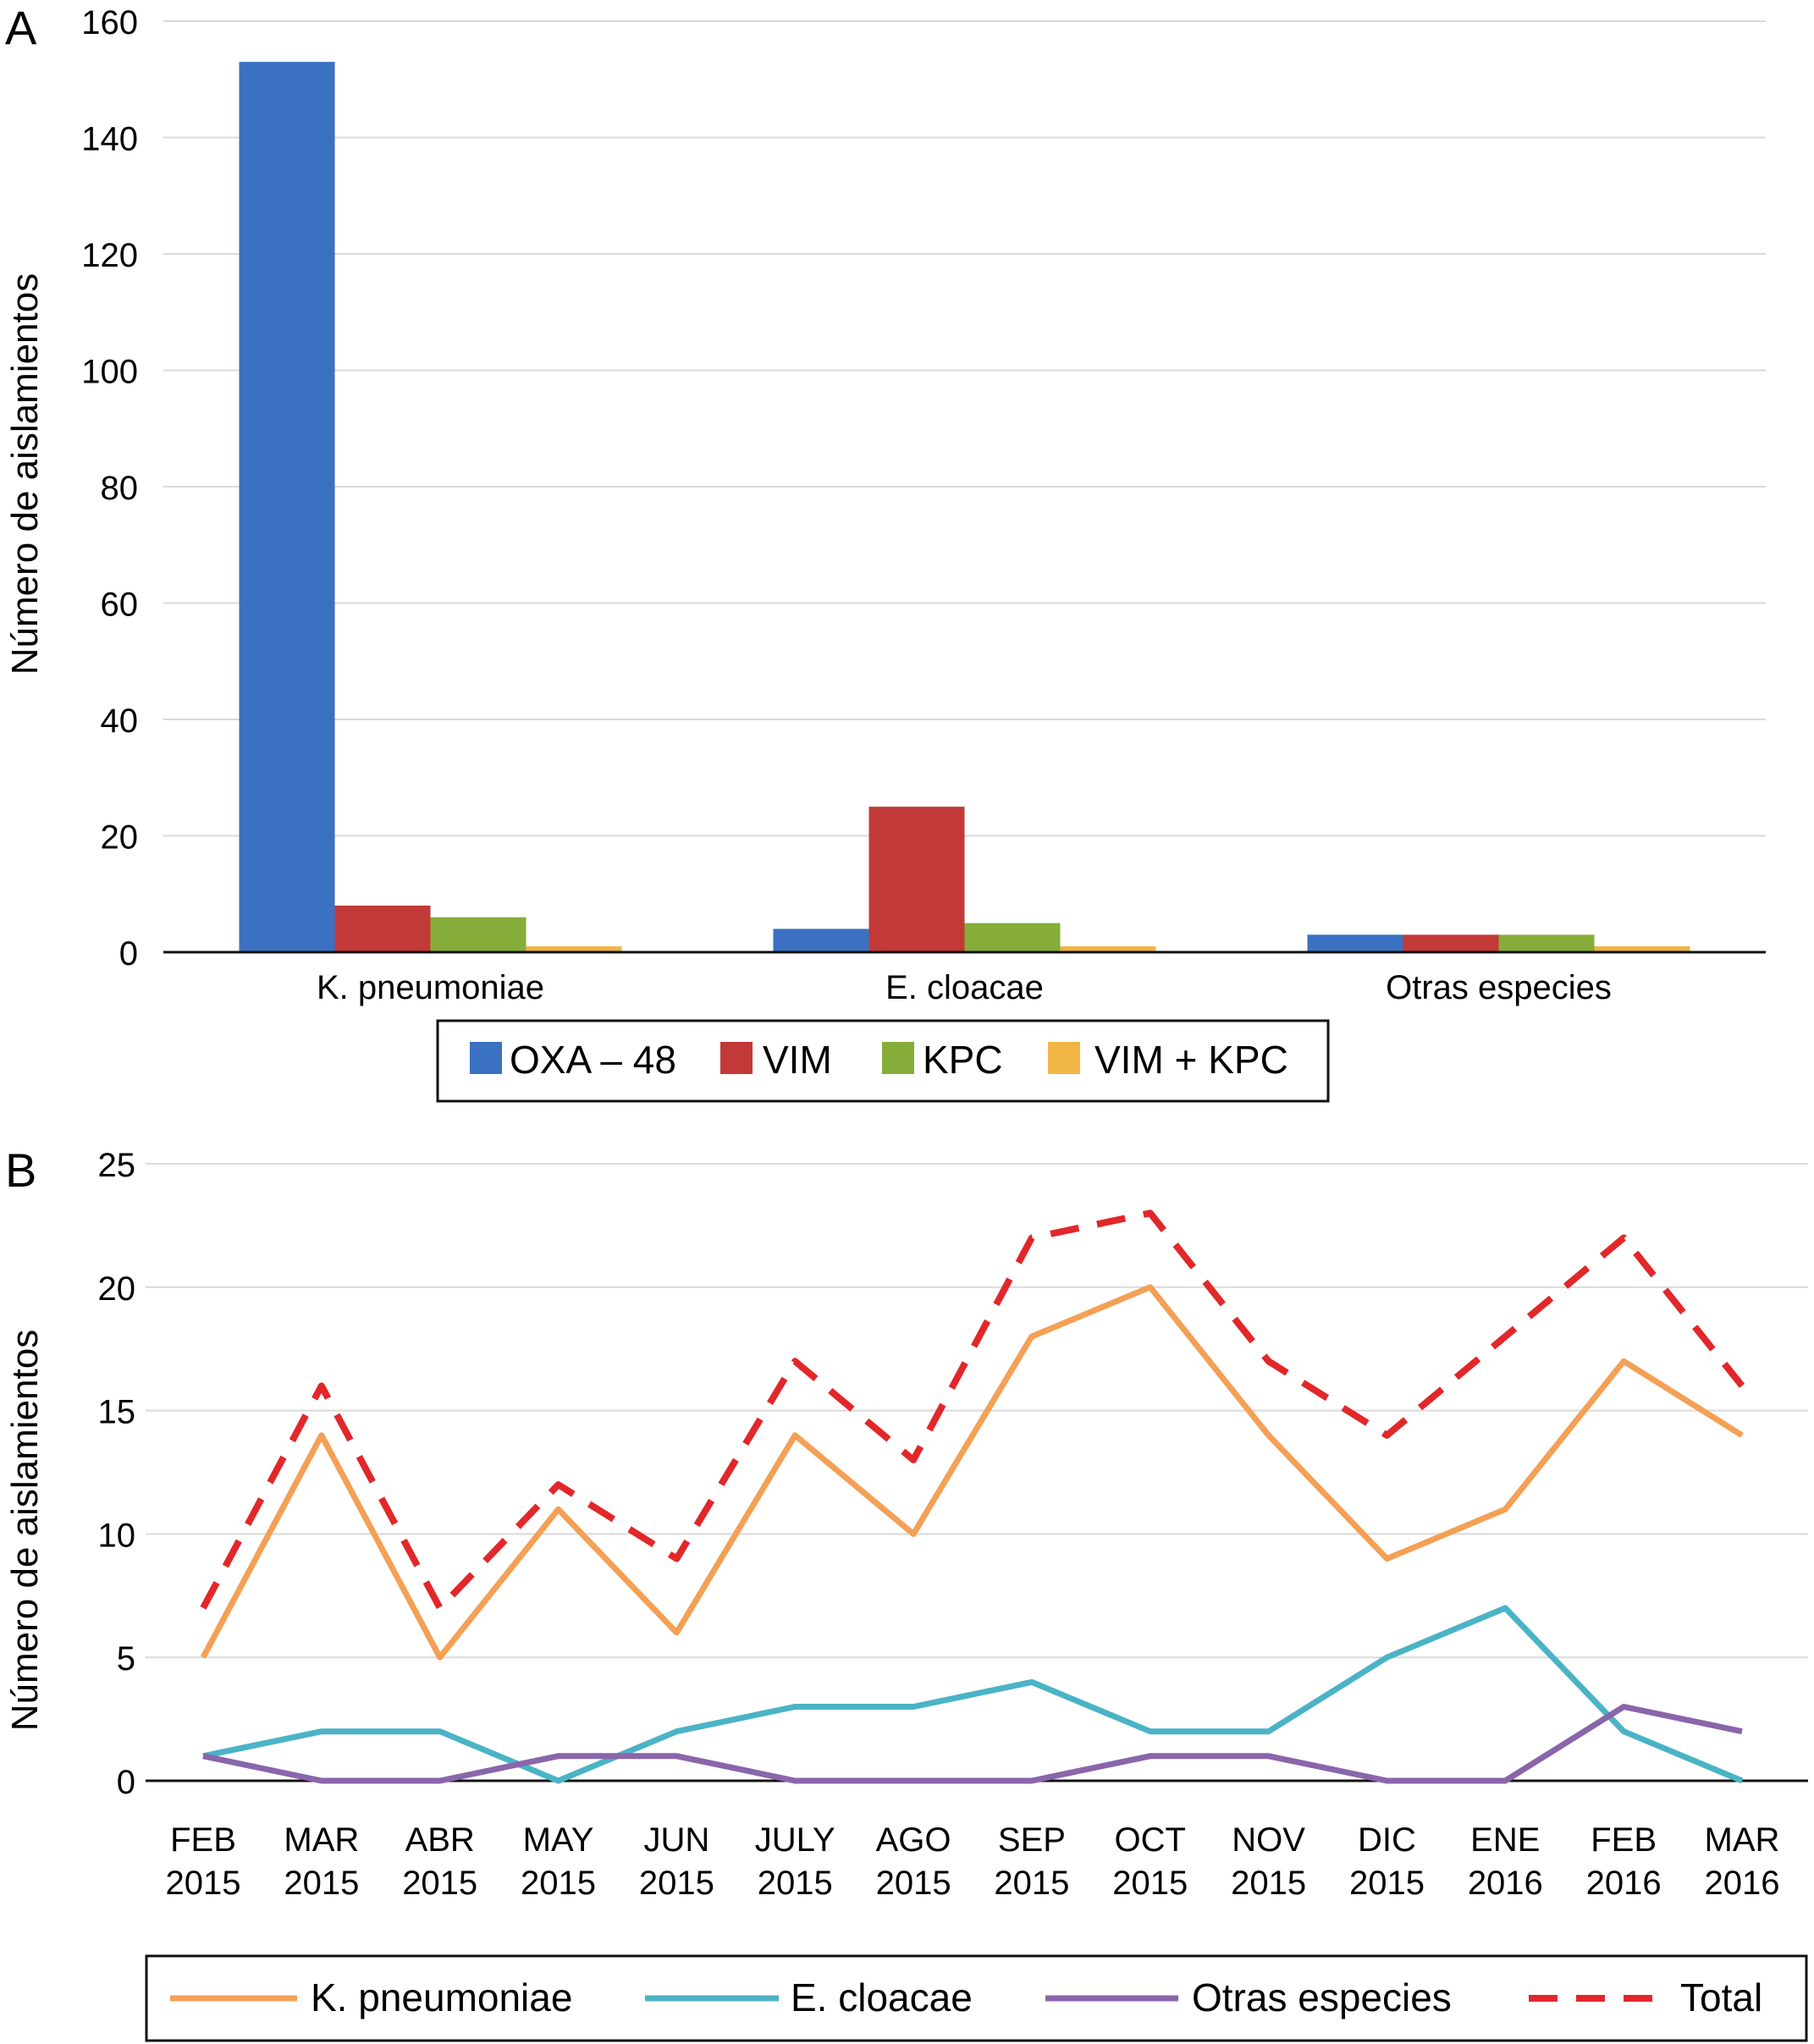 The height and width of the screenshot is (2044, 1814). I want to click on panel-b-x-tick-month: JULY, so click(795, 1840).